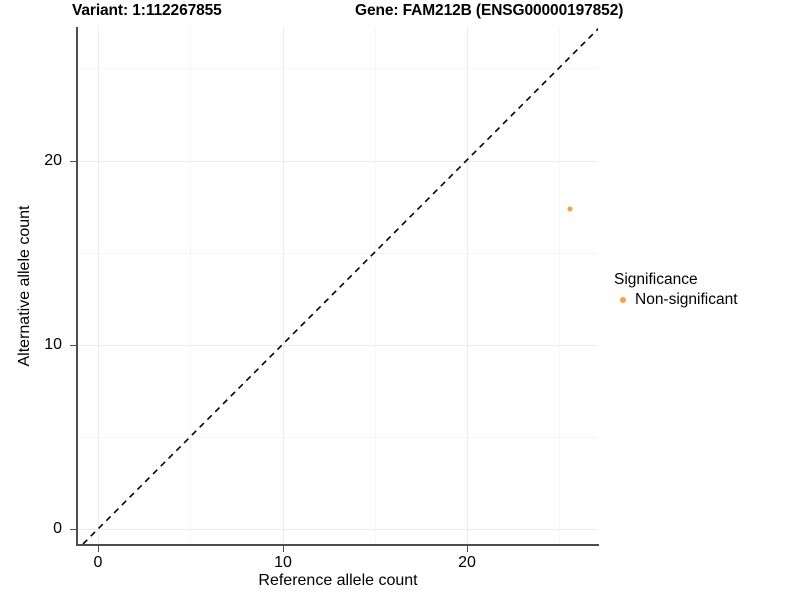 The height and width of the screenshot is (600, 800). I want to click on legend: Significance Non-significant, so click(676, 289).